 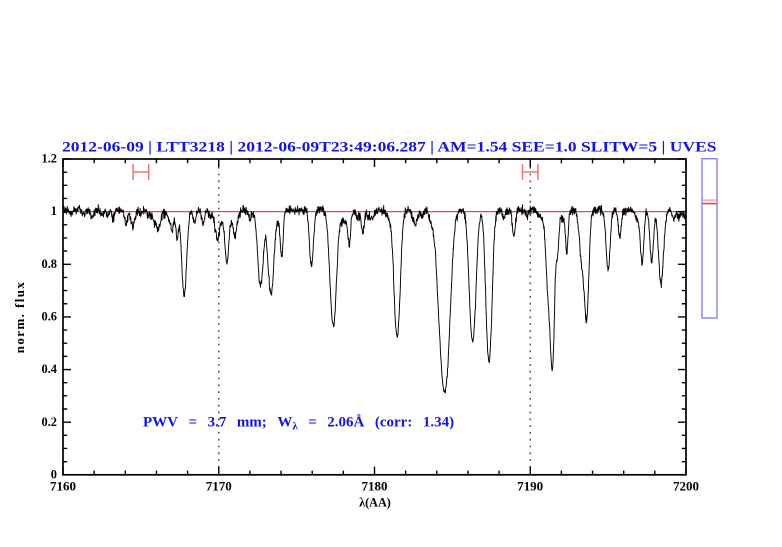 I want to click on svg-text: 0.2, so click(x=50, y=422).